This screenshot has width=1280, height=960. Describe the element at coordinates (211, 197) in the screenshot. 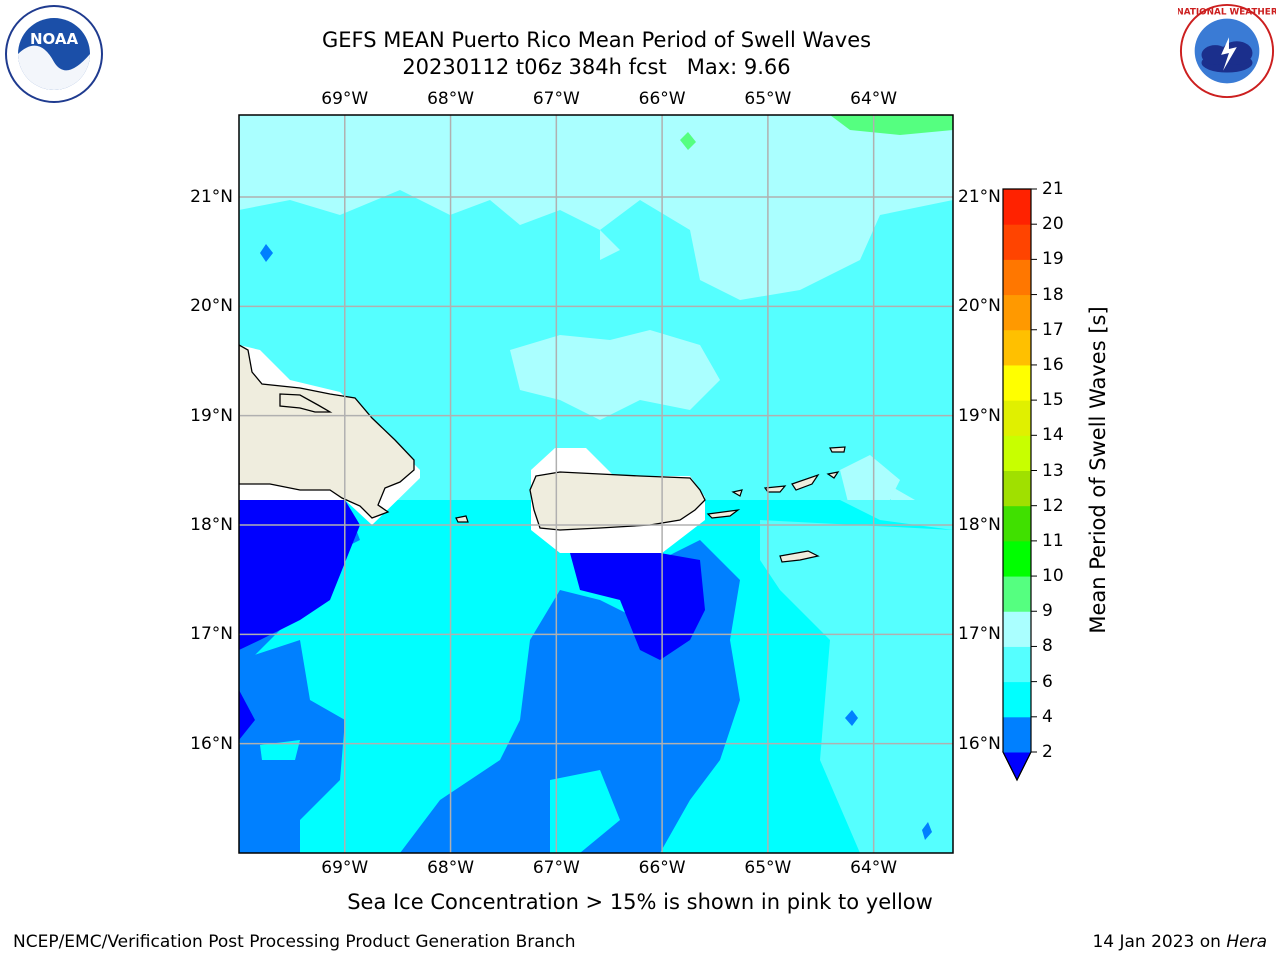

I see `lat-label-left: 21°N` at that location.